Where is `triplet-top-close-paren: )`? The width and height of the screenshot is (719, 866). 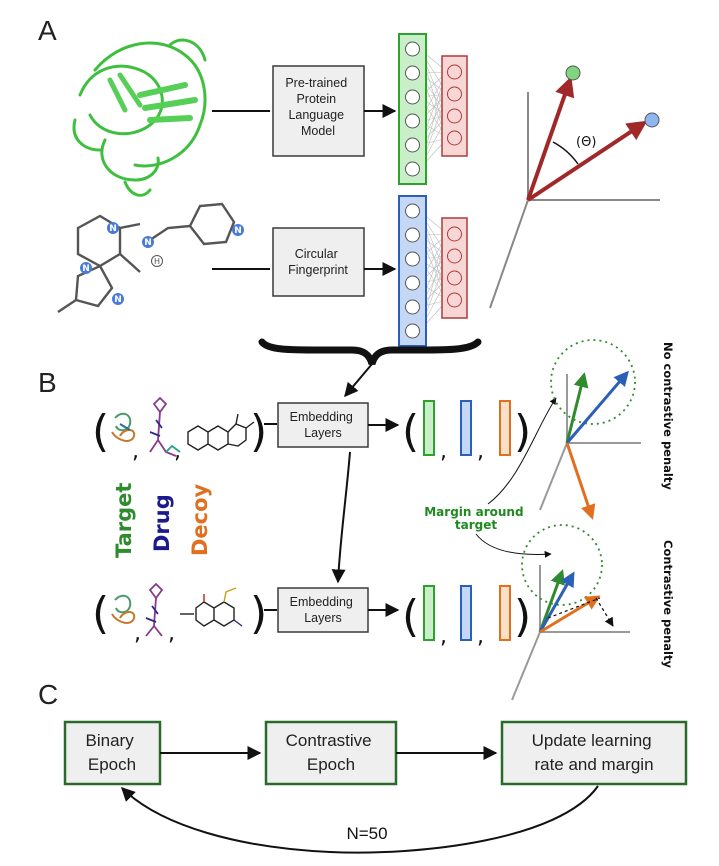 triplet-top-close-paren: ) is located at coordinates (258, 431).